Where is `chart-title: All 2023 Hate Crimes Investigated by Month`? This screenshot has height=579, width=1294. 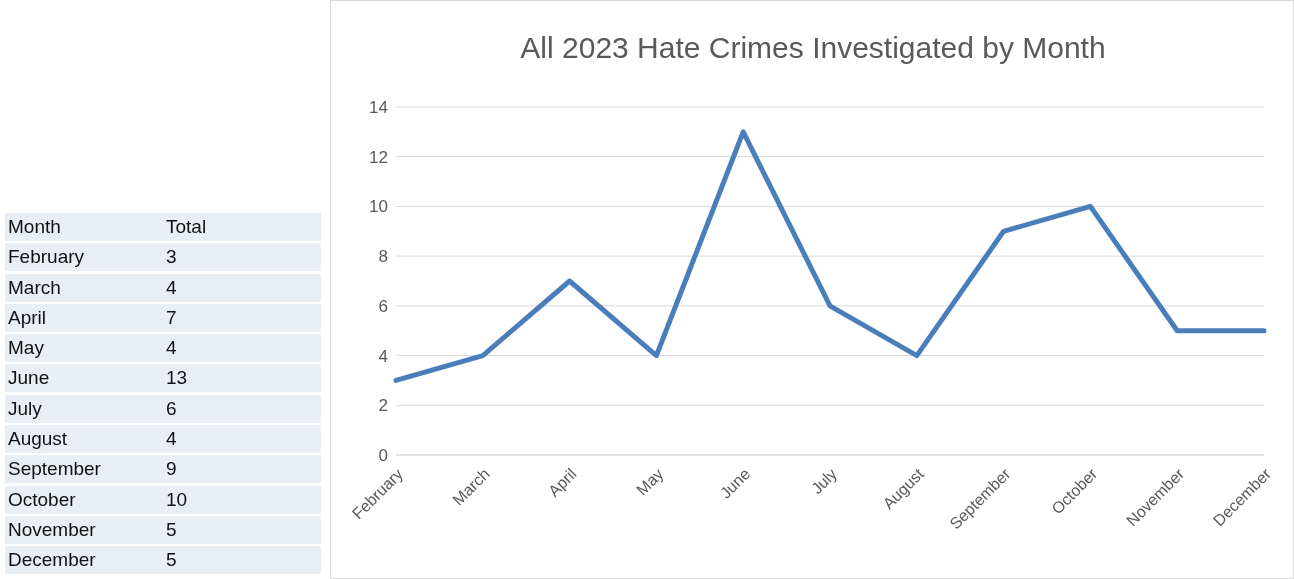
chart-title: All 2023 Hate Crimes Investigated by Month is located at coordinates (813, 48).